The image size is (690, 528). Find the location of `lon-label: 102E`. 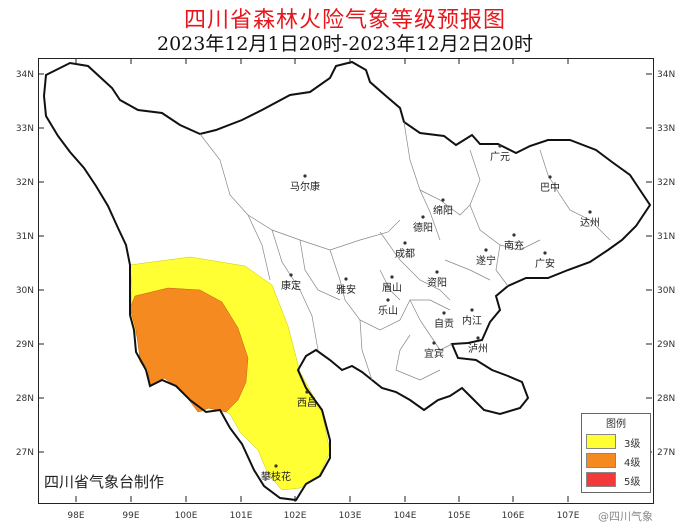

lon-label: 102E is located at coordinates (295, 516).